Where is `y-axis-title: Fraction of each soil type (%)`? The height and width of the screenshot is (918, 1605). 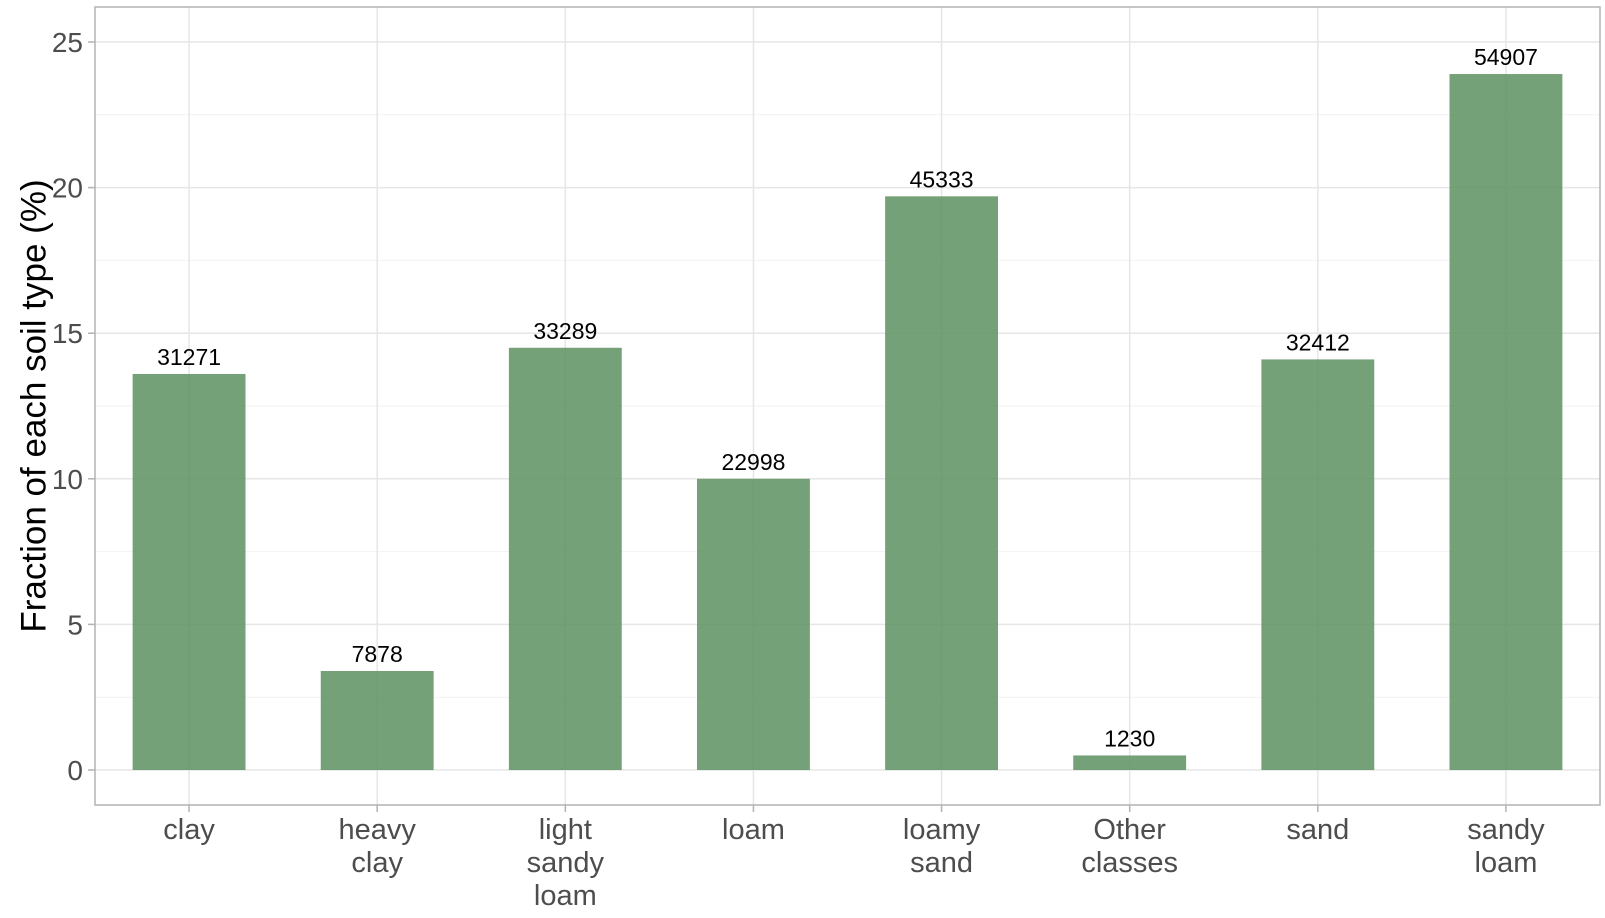
y-axis-title: Fraction of each soil type (%) is located at coordinates (33, 405).